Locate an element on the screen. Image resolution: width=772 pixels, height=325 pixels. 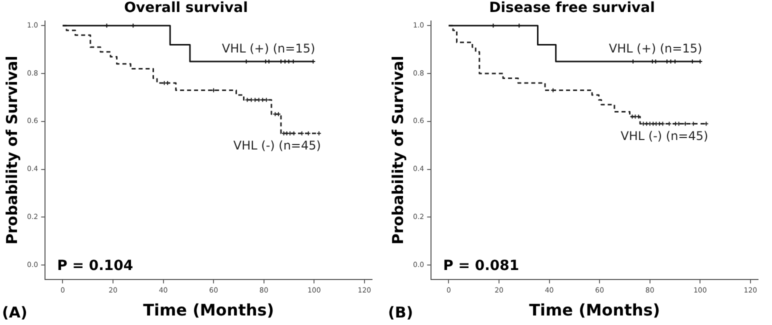
text: (A) is located at coordinates (15, 312).